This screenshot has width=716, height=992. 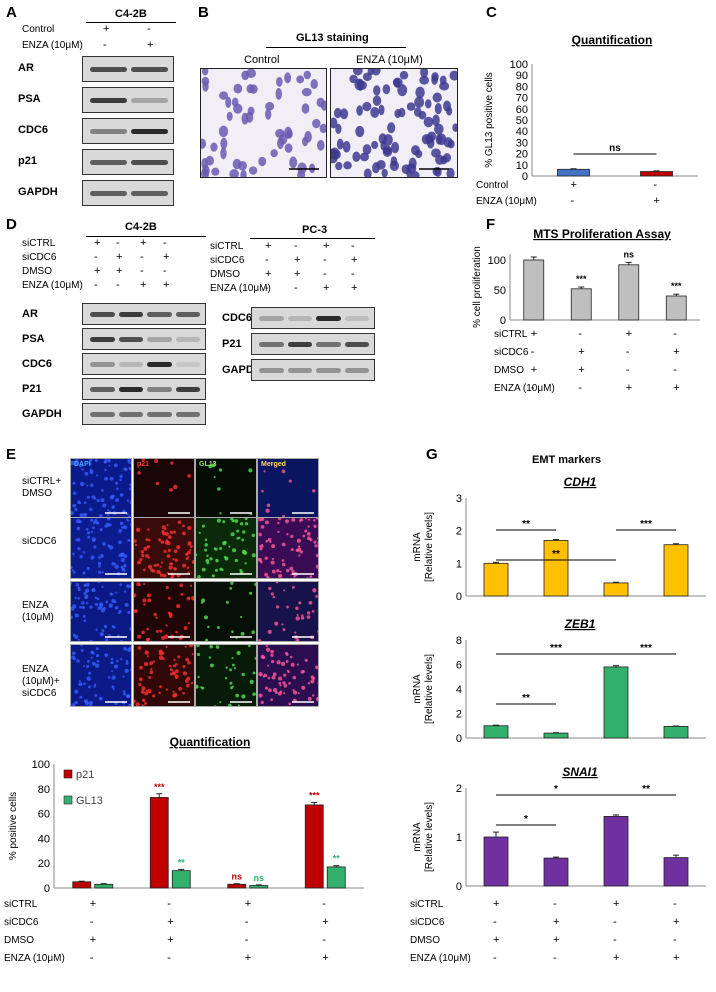 What do you see at coordinates (612, 40) in the screenshot?
I see `chart-title: Quantification` at bounding box center [612, 40].